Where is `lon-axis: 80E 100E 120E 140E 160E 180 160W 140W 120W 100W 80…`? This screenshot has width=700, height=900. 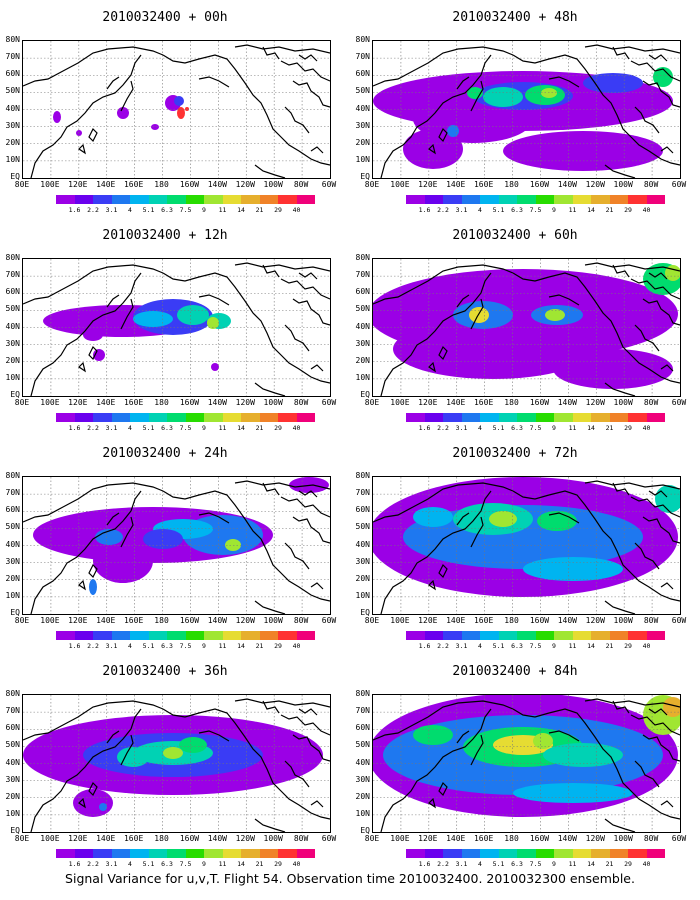
lon-axis: 80E 100E 120E 140E 160E 180 160W 140W 120W 100W 80… is located at coordinates (175, 403).